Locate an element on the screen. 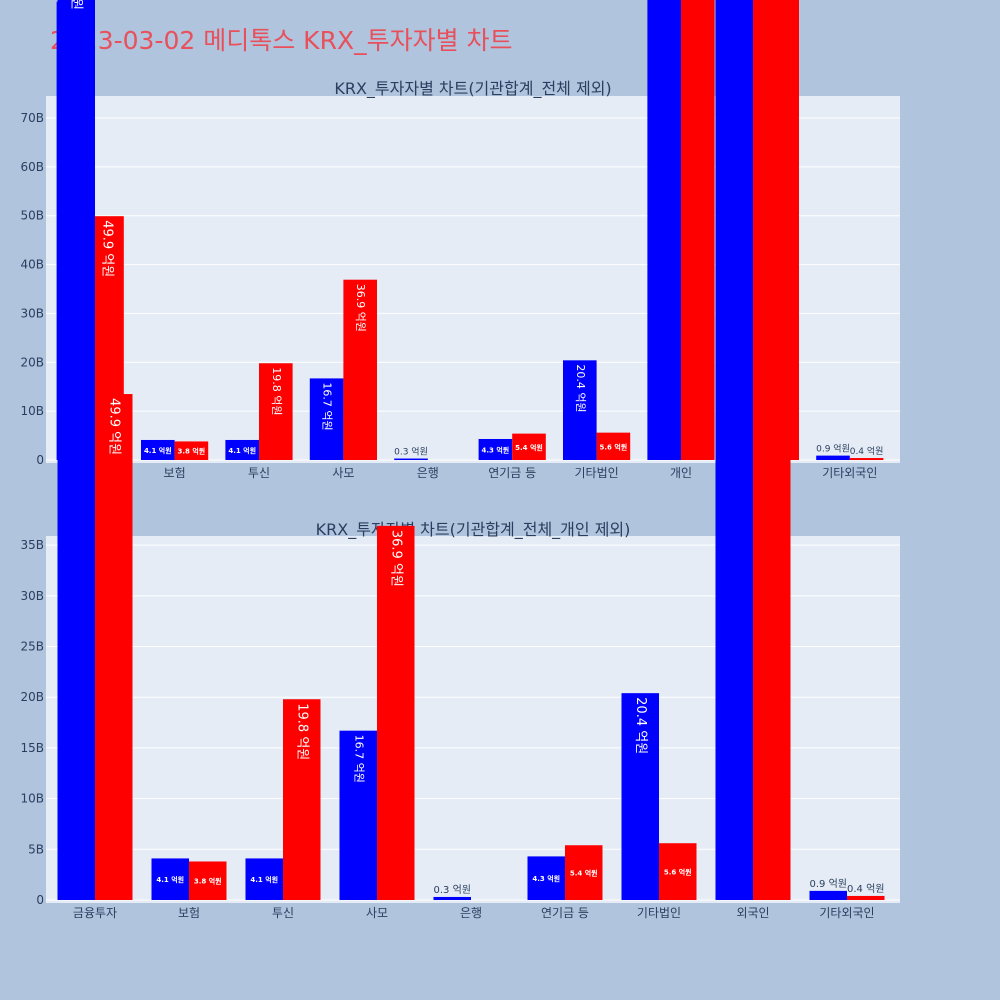 This screenshot has width=1000, height=1000. x-tick-label: 금융투자 is located at coordinates (95, 913).